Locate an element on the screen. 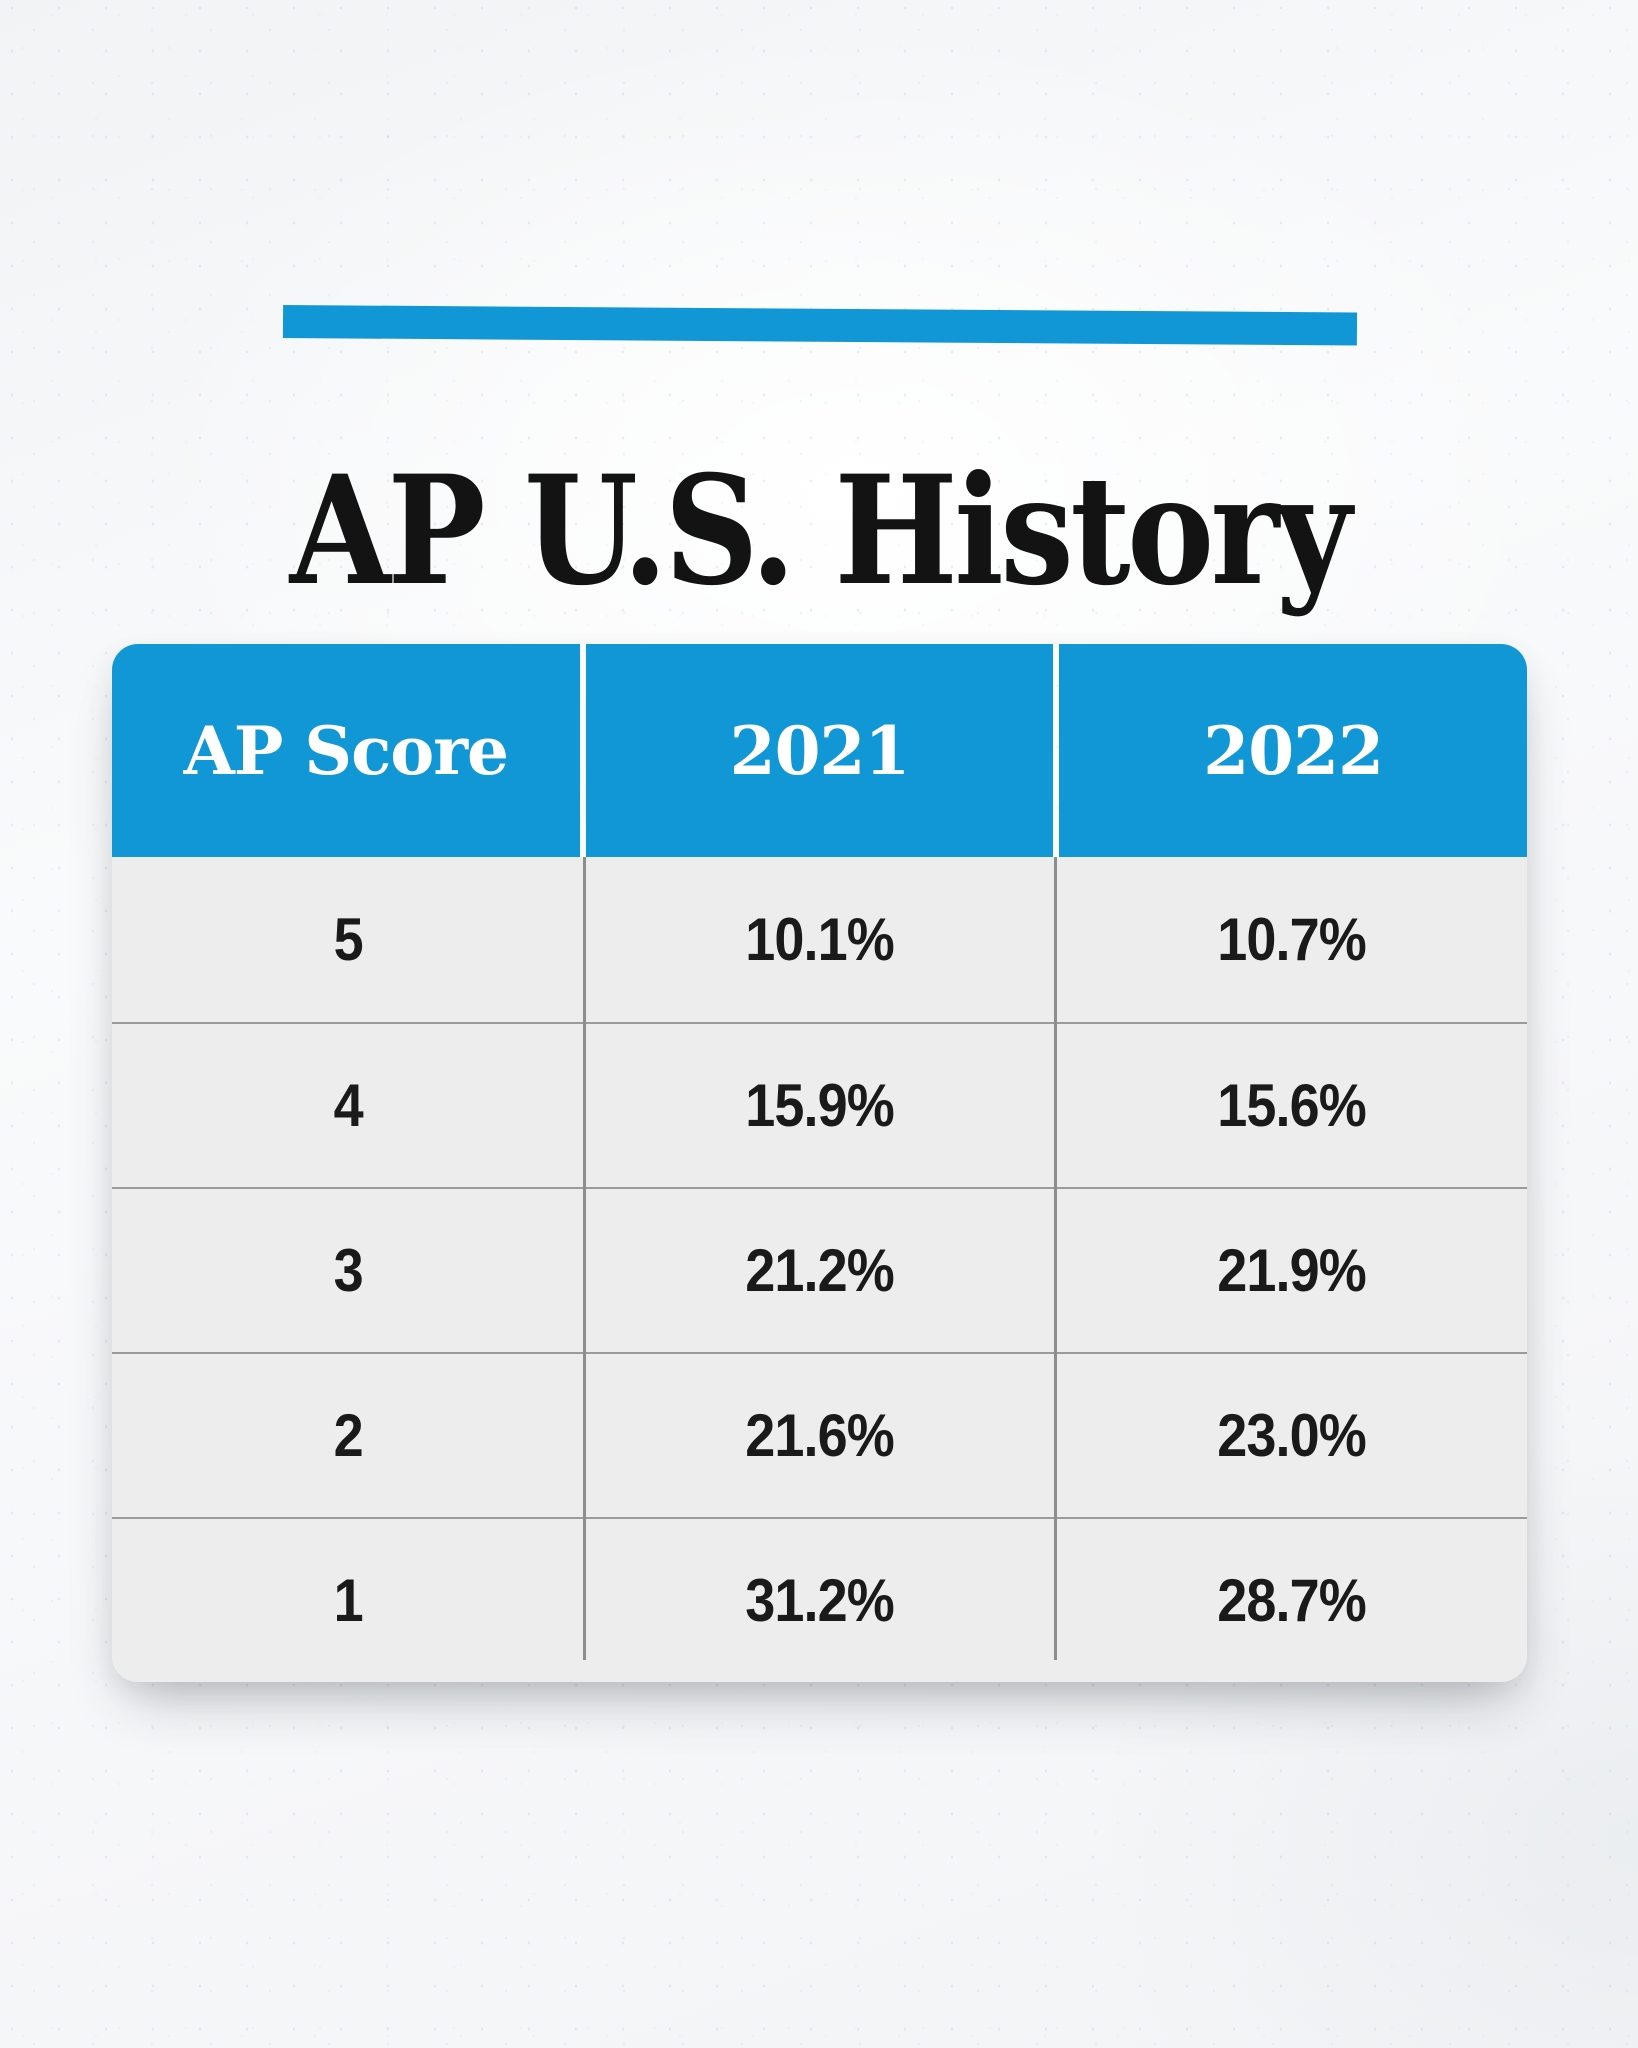  value-cell-2021: 10.1% is located at coordinates (820, 939).